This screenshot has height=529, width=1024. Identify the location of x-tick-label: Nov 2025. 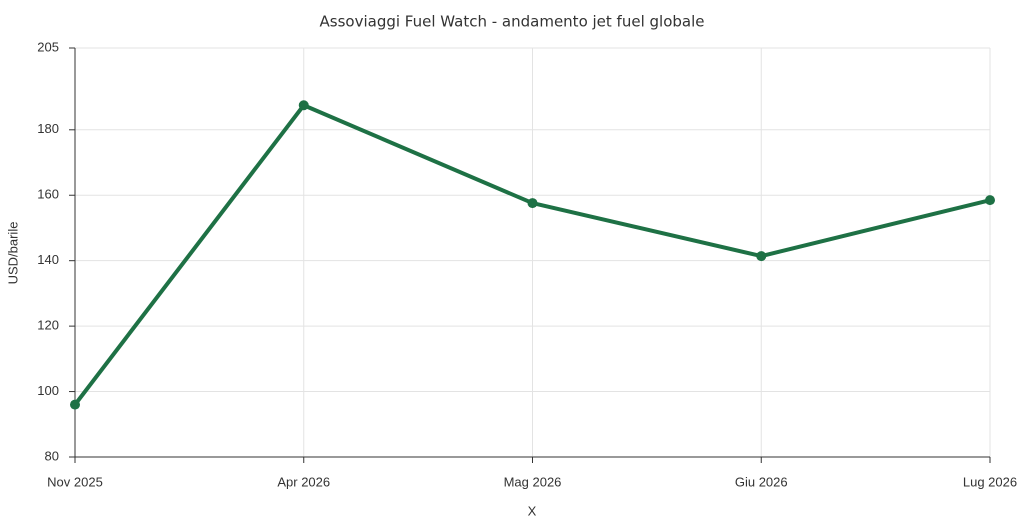
(75, 481).